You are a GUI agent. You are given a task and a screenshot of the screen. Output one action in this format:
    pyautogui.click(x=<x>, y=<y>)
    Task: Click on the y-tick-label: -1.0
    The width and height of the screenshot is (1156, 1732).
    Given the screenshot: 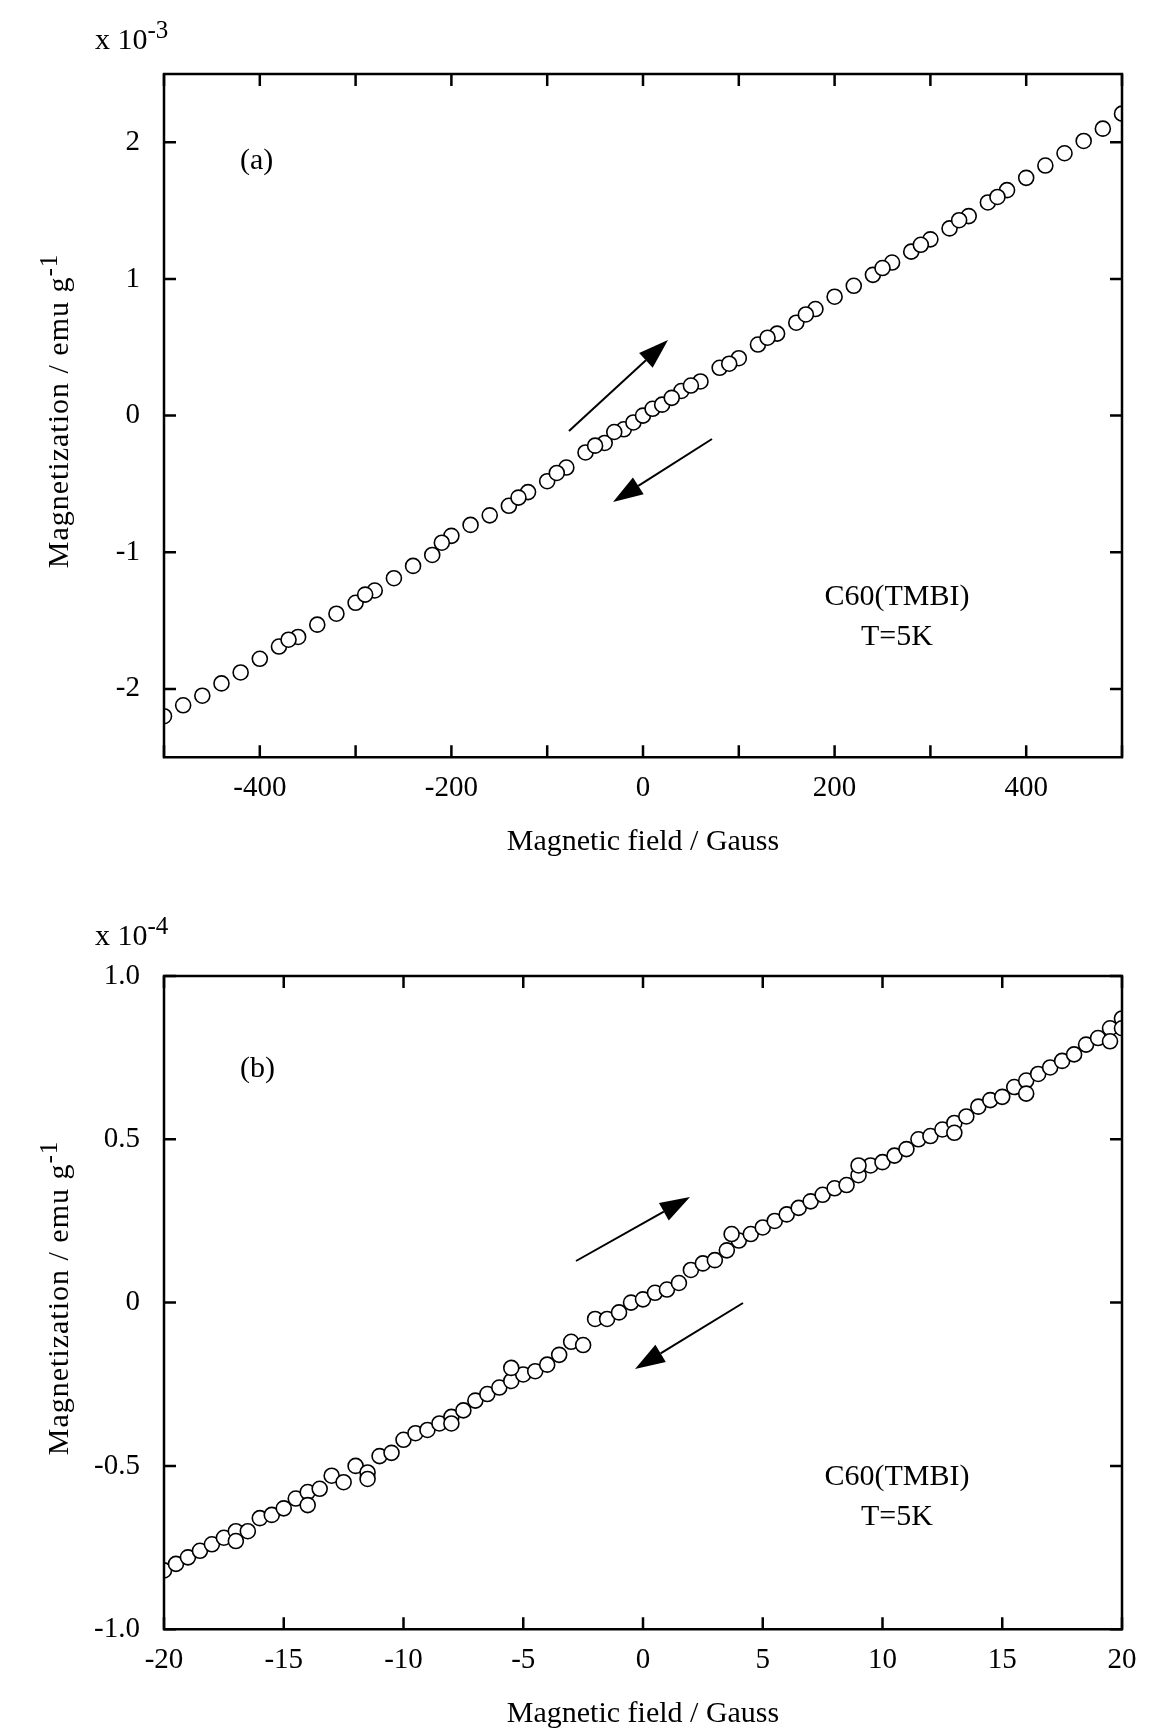 What is the action you would take?
    pyautogui.click(x=117, y=1626)
    